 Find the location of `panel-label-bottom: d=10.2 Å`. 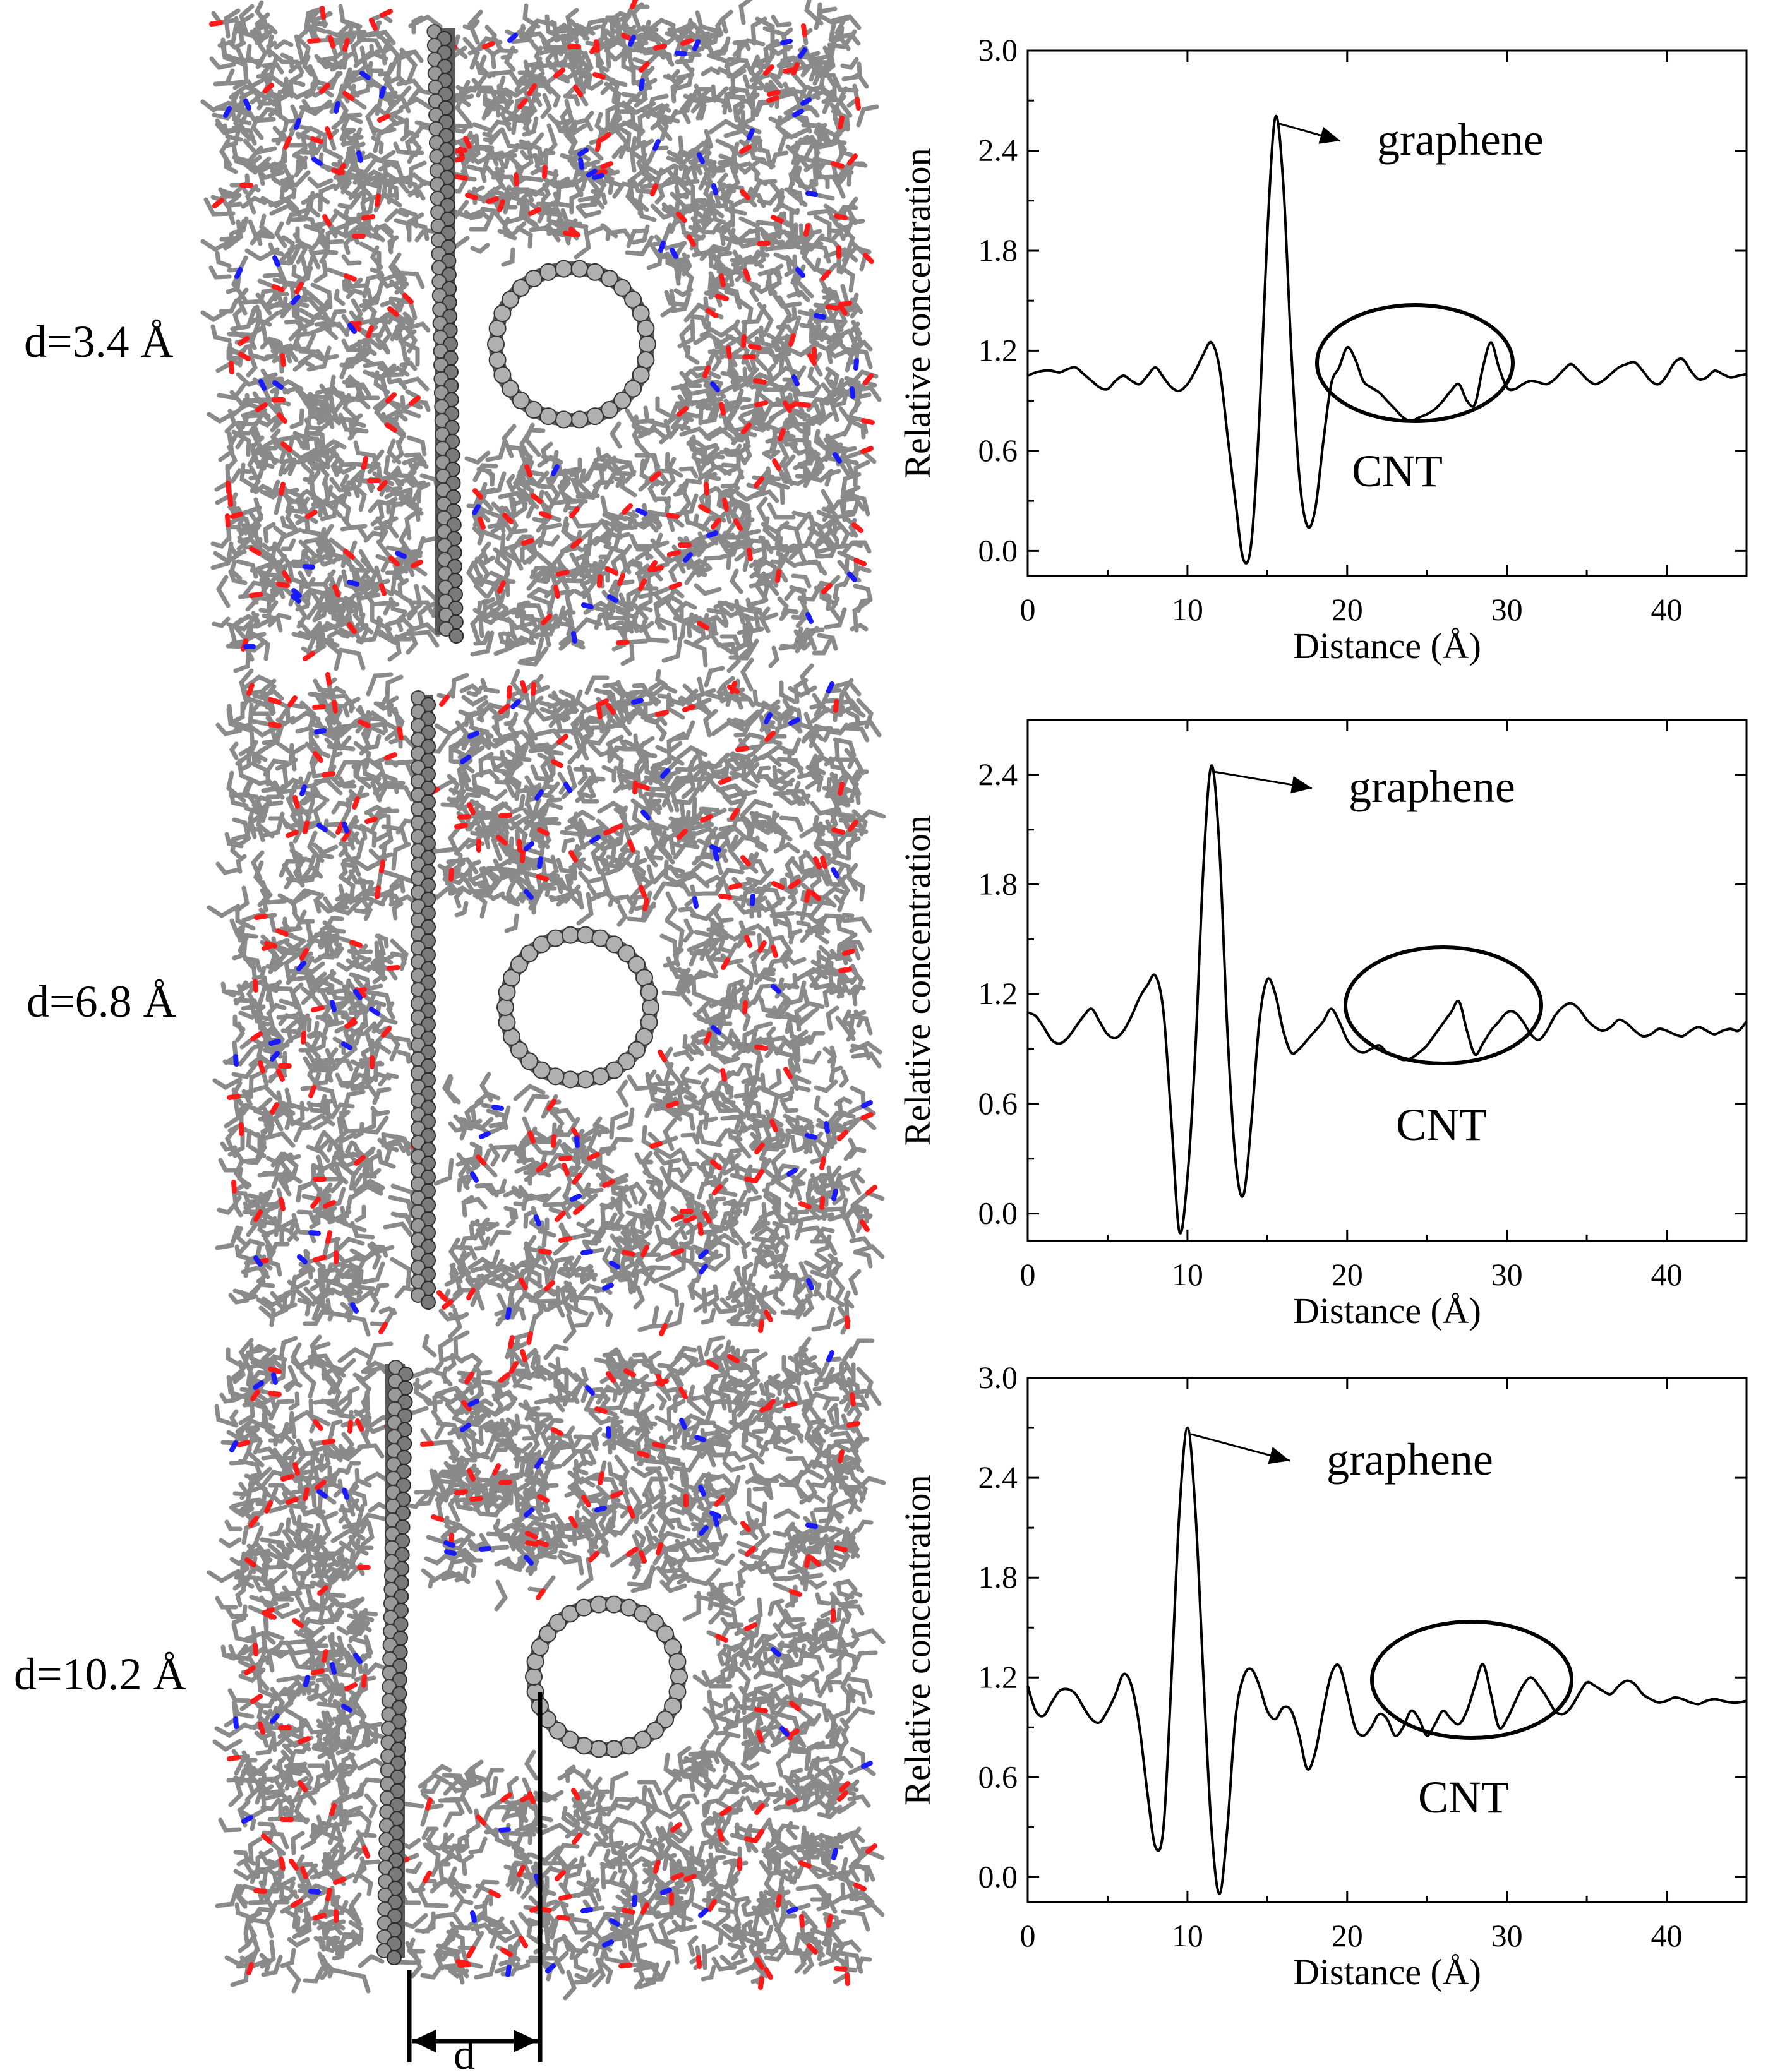

panel-label-bottom: d=10.2 Å is located at coordinates (100, 1674).